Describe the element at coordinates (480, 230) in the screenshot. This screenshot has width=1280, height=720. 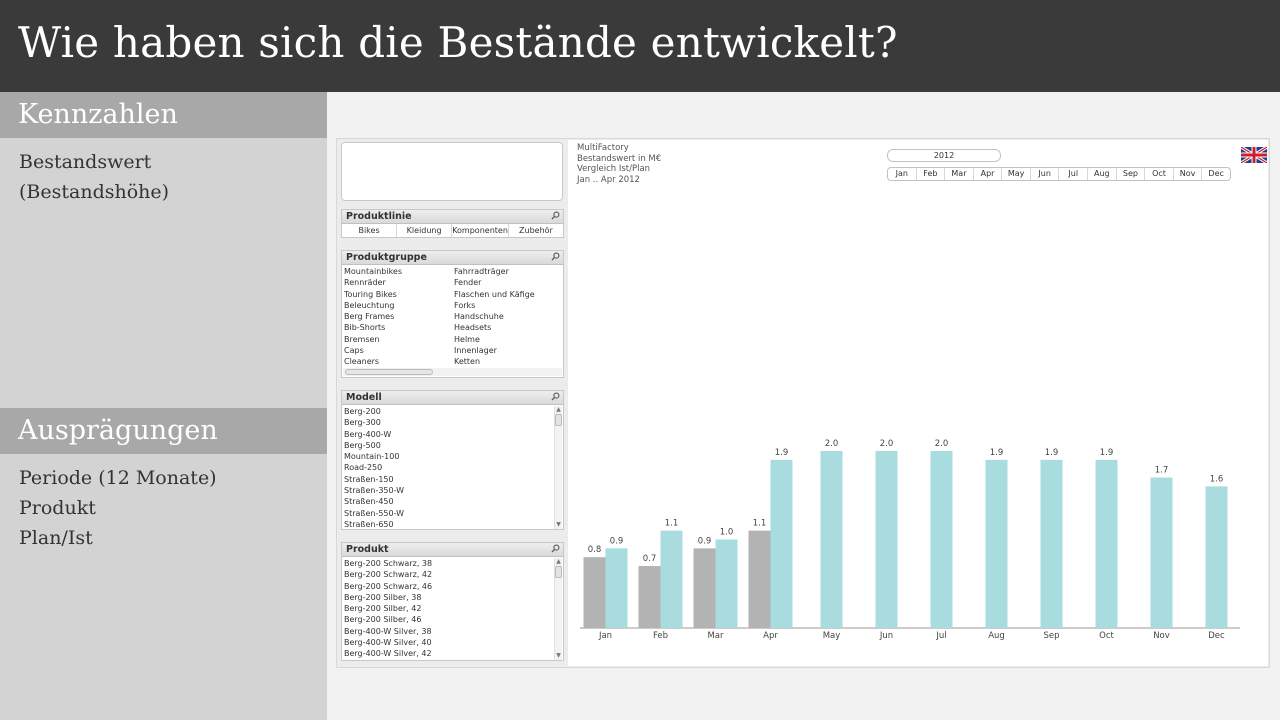
I see `listbox-option: Komponenten` at that location.